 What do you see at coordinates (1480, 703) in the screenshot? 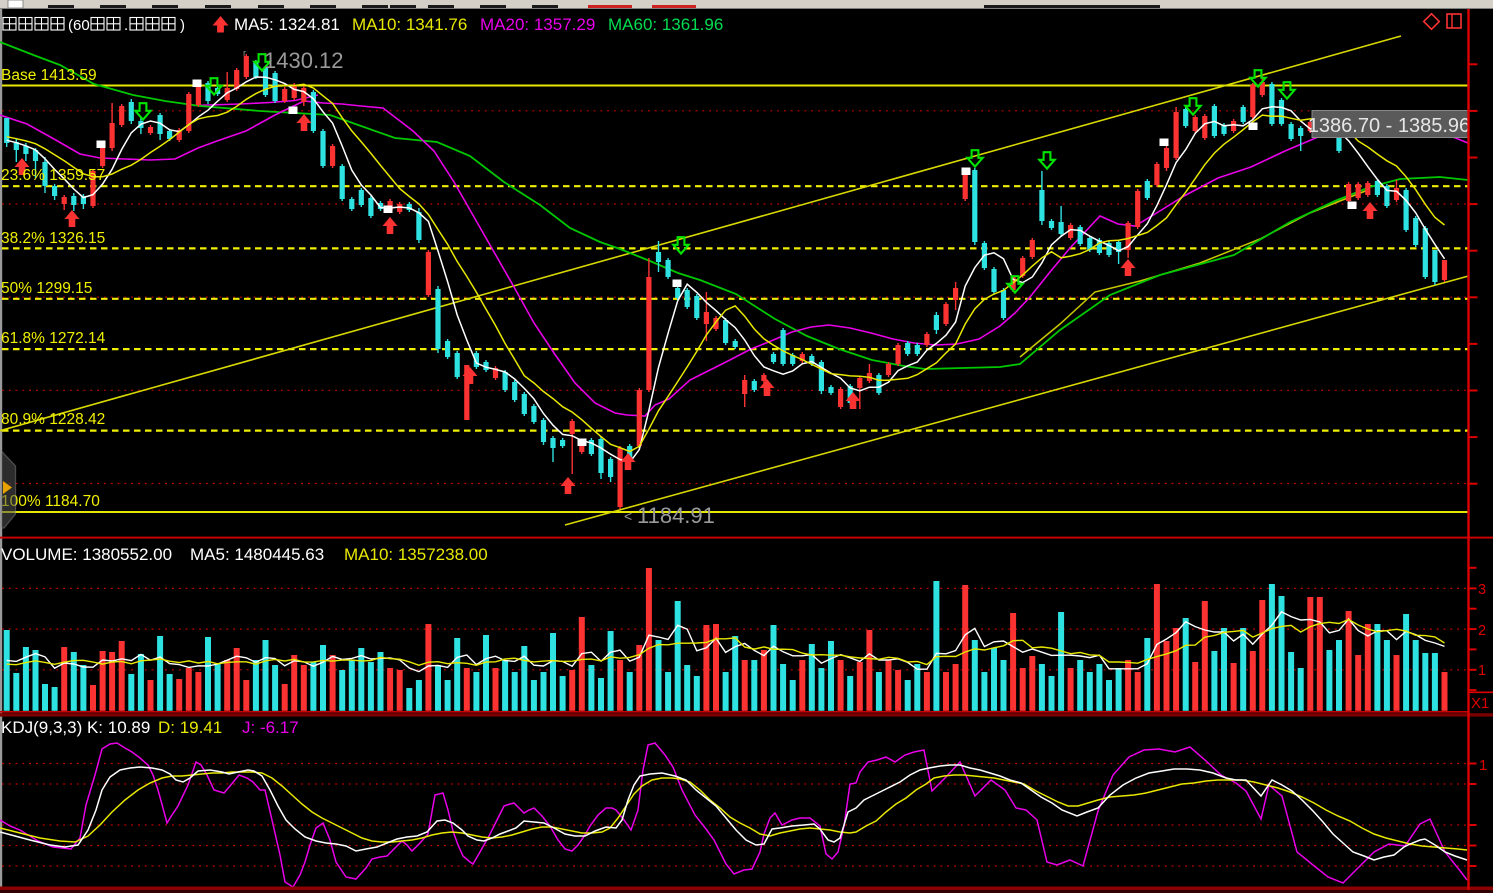
I see `svg-text: X1` at bounding box center [1480, 703].